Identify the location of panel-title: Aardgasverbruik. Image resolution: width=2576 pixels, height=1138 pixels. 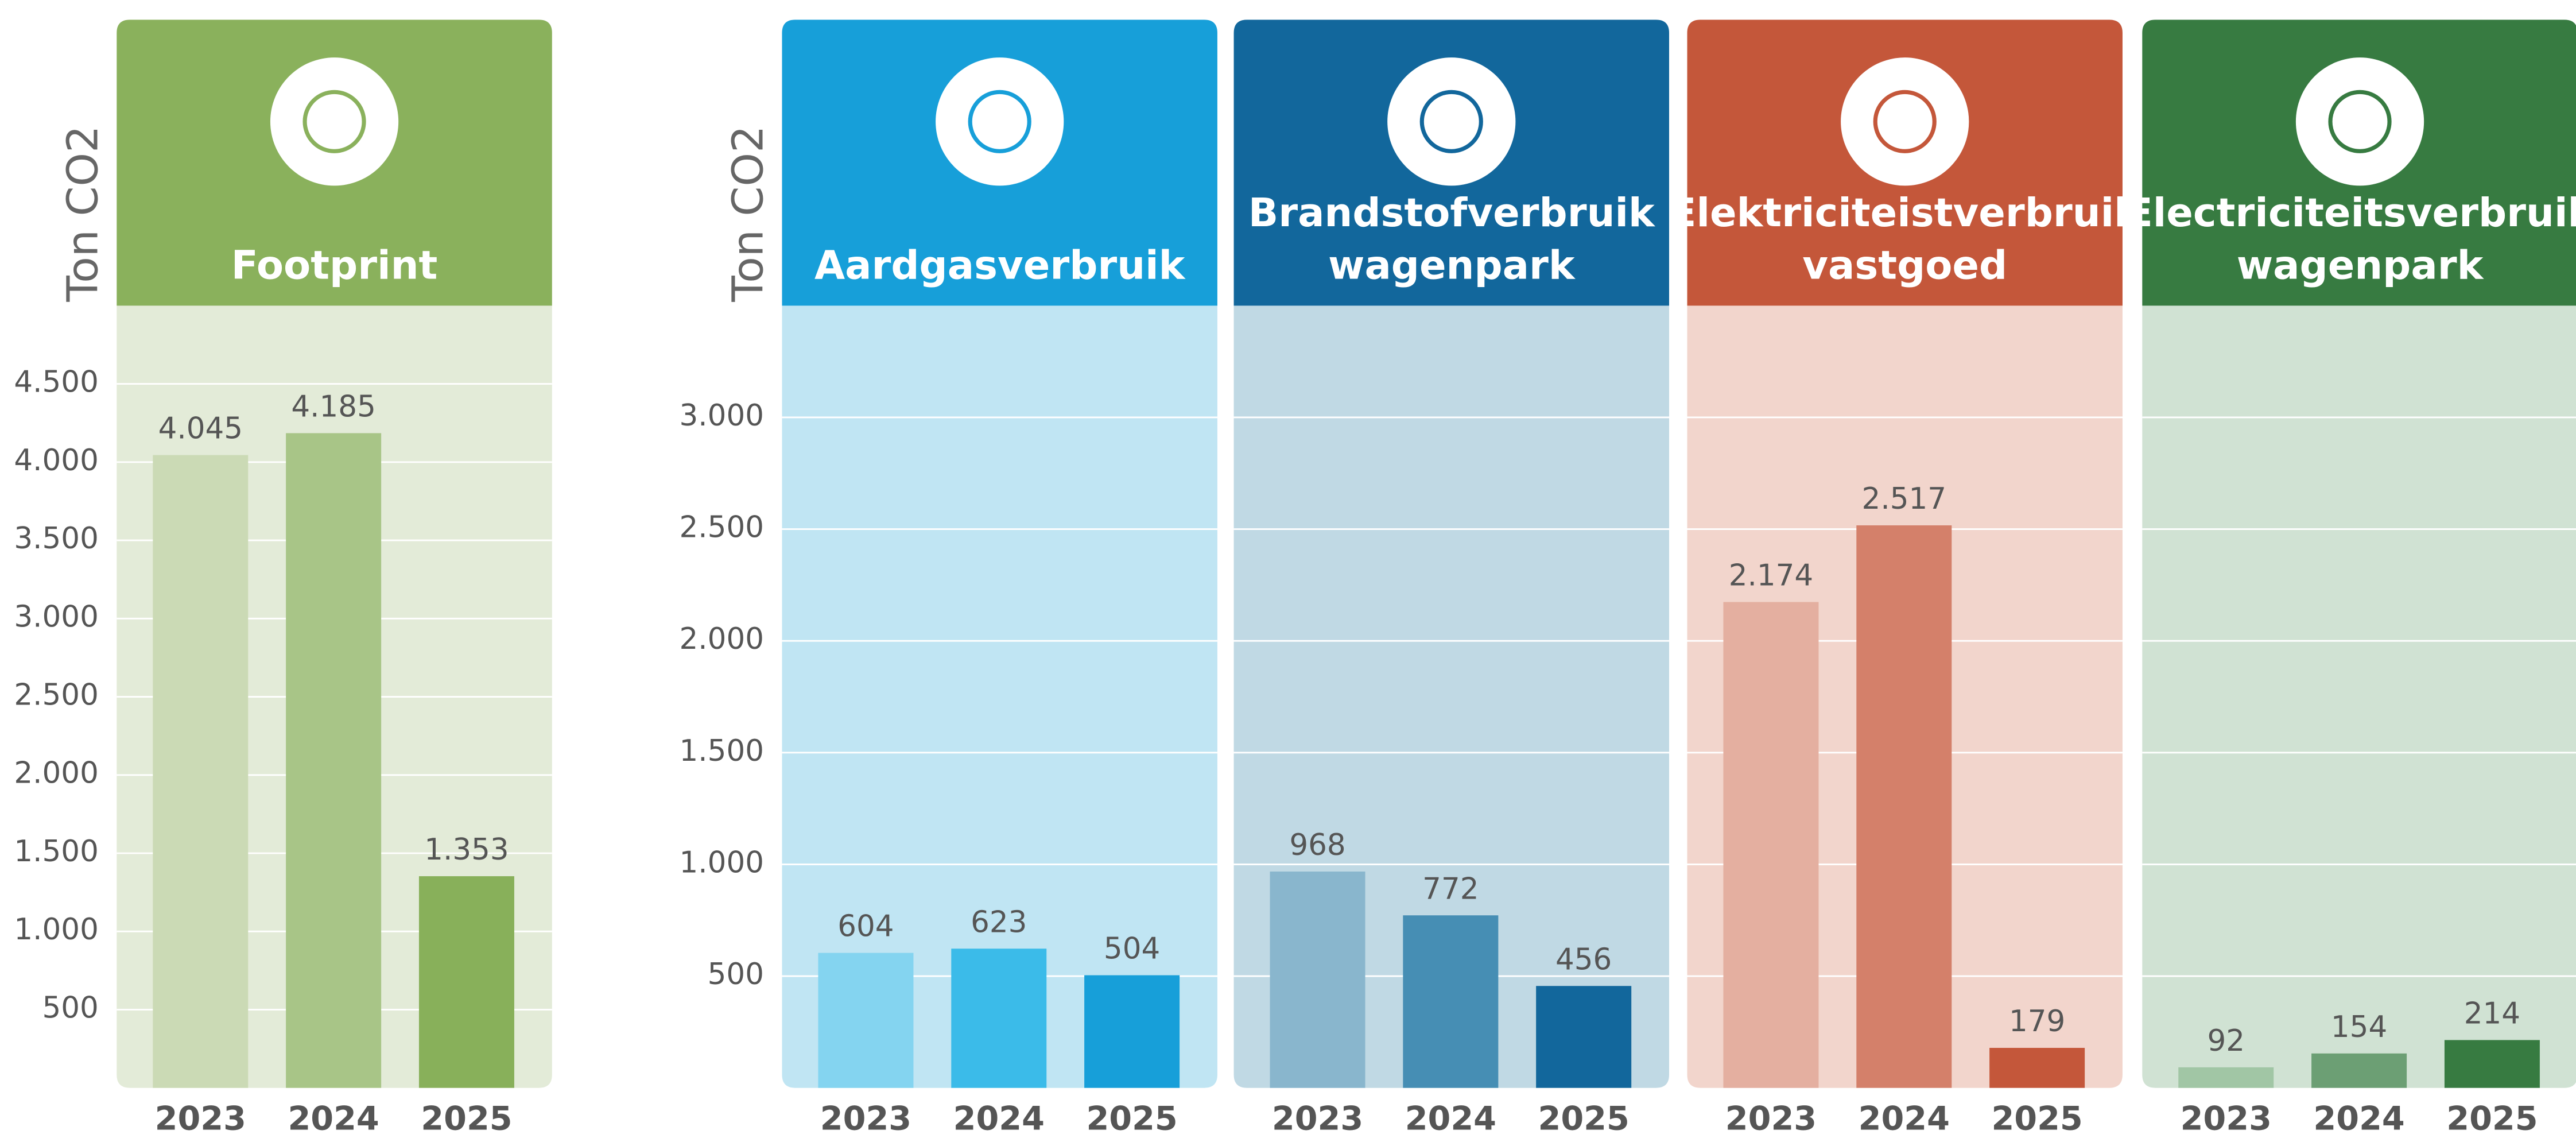
(1000, 266).